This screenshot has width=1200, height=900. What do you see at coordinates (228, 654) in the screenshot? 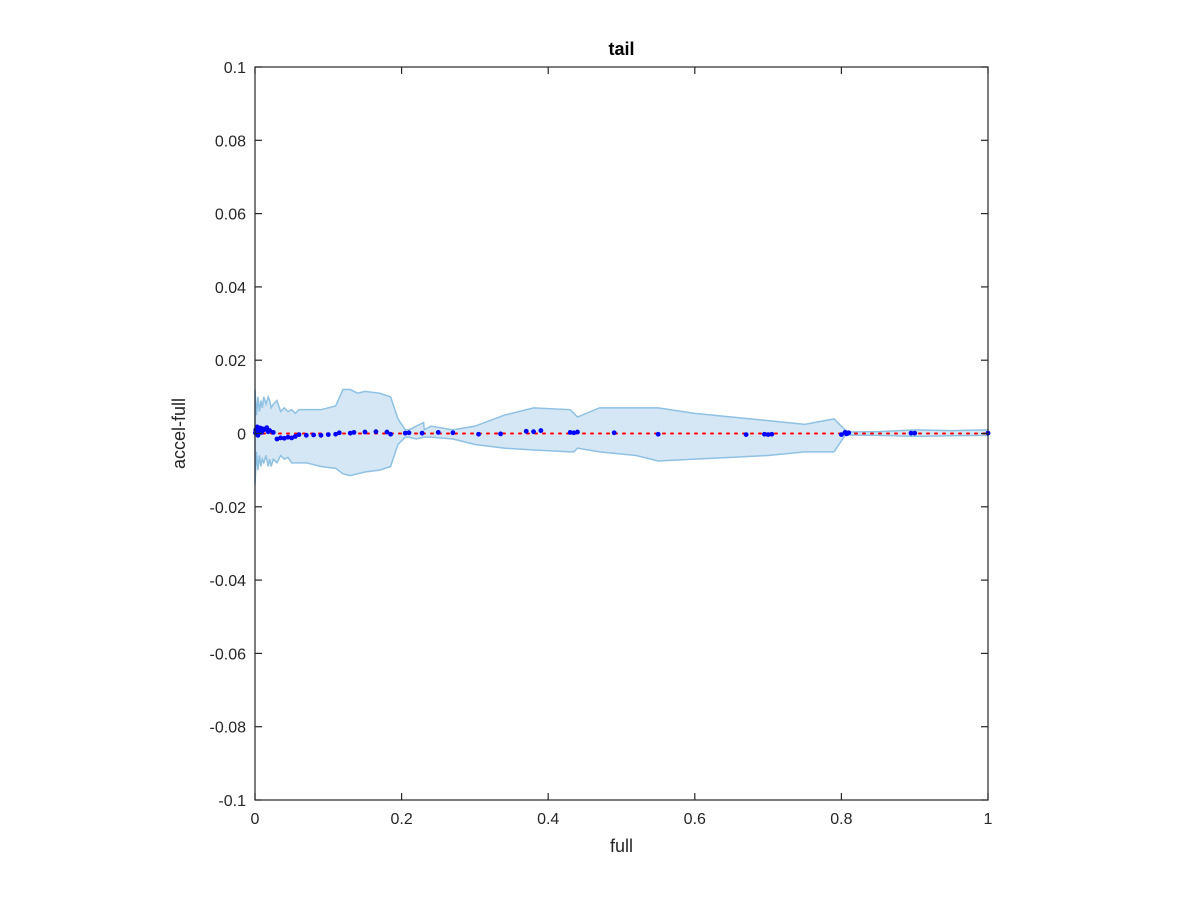
I see `y-tick-label: -0.06` at bounding box center [228, 654].